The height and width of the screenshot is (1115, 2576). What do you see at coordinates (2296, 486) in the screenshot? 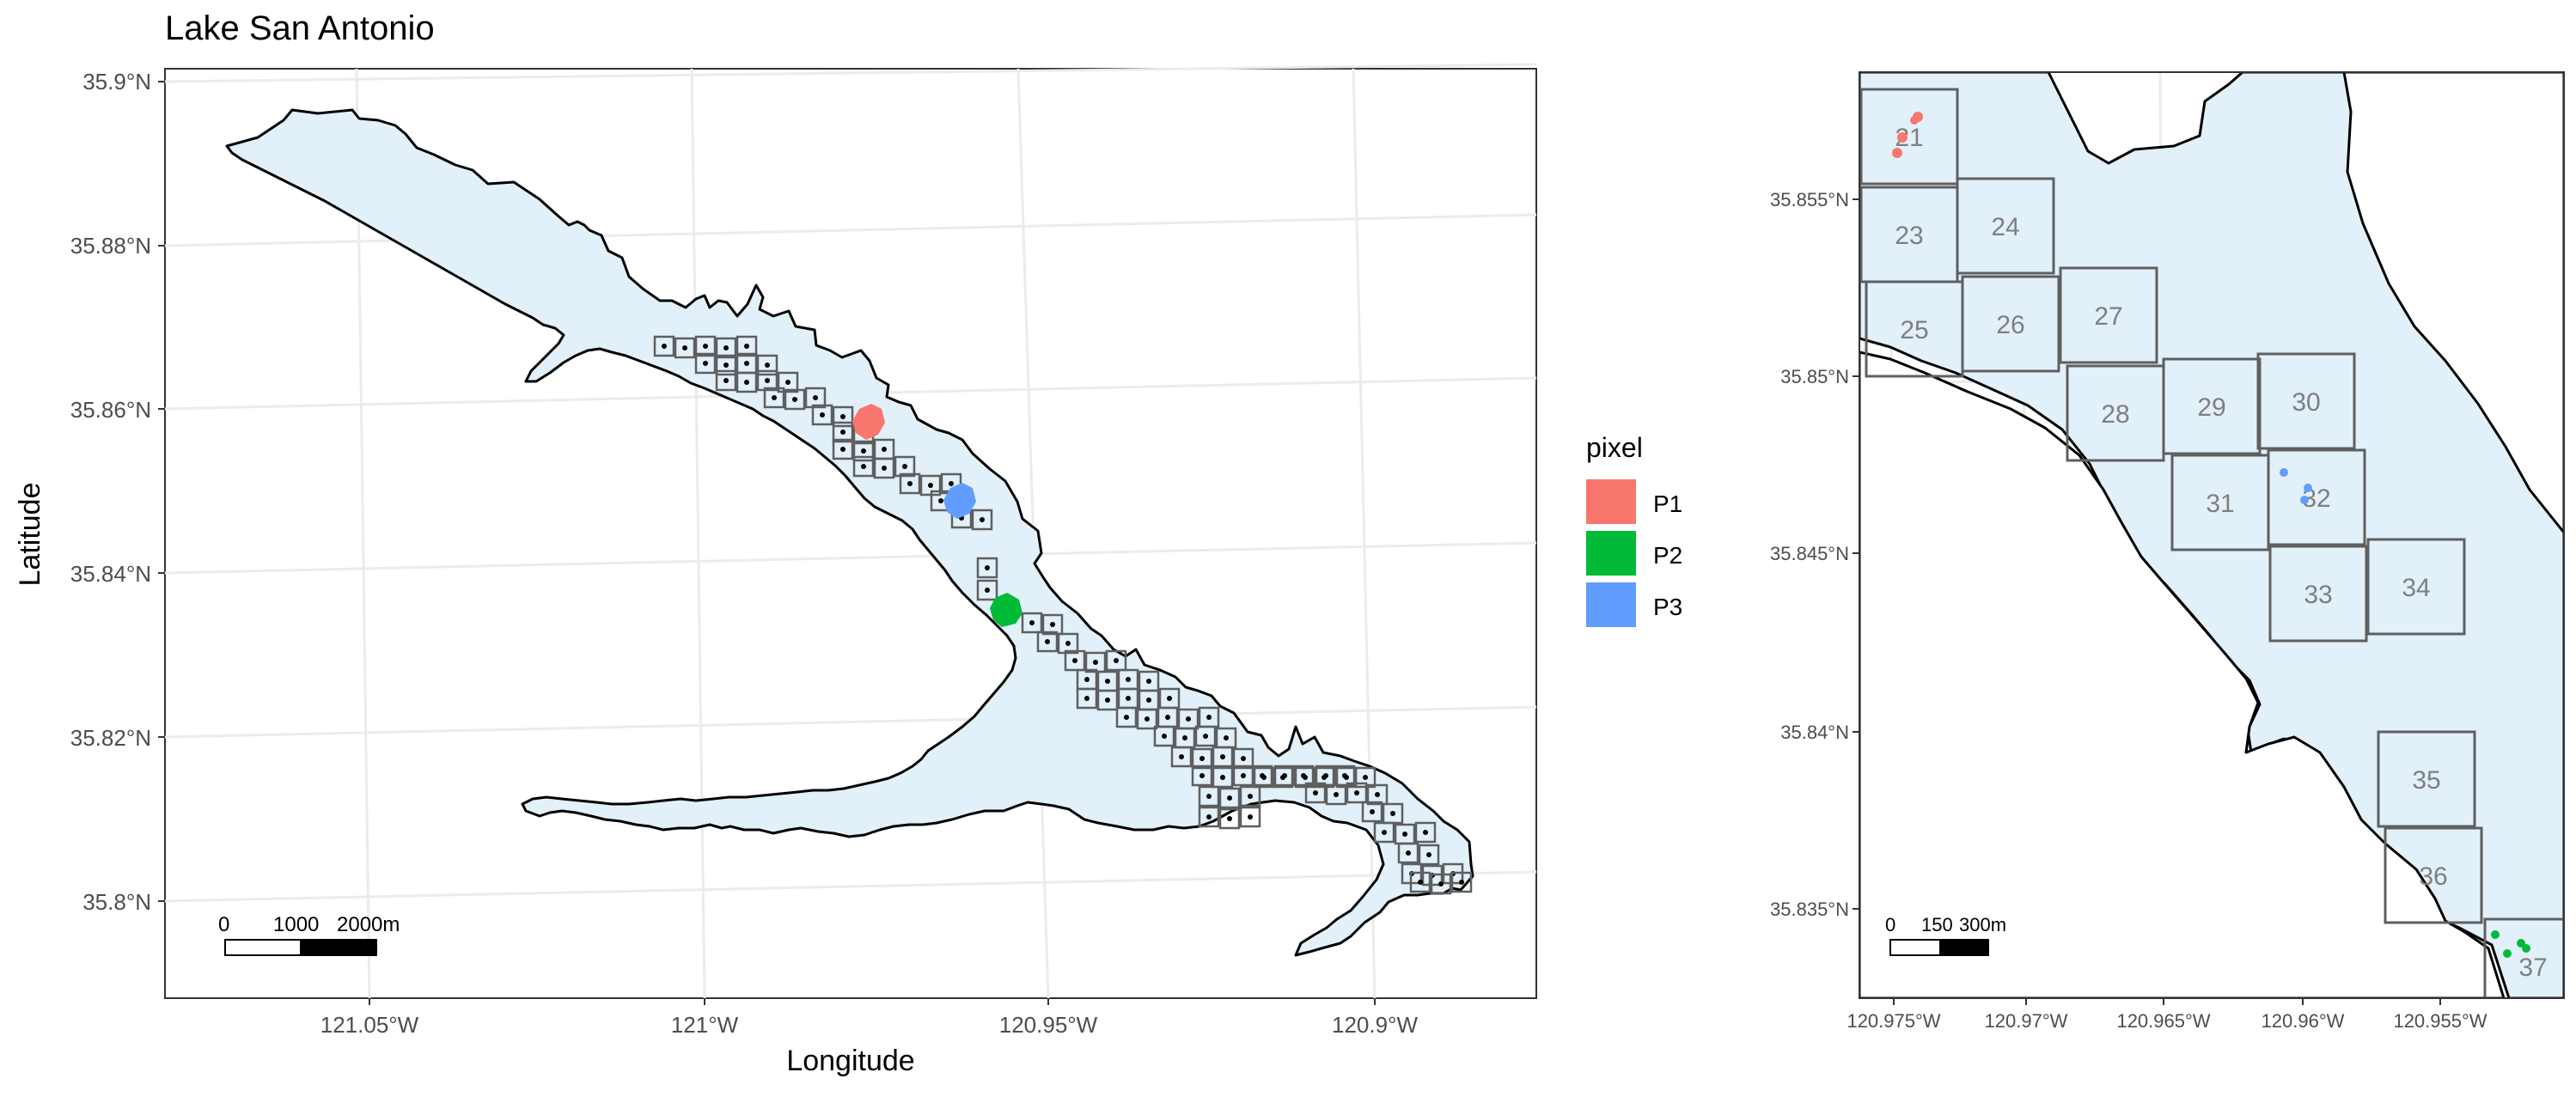
I see `inset-pixel-points-p3` at bounding box center [2296, 486].